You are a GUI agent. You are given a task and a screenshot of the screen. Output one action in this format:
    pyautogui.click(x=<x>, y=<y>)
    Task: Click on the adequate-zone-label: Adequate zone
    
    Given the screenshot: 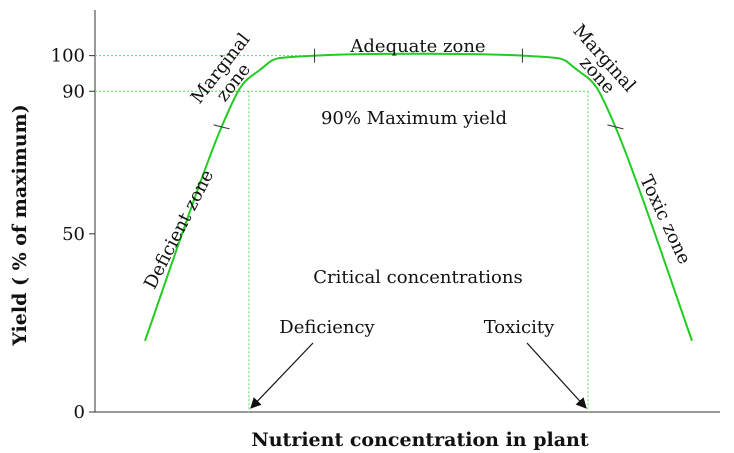 What is the action you would take?
    pyautogui.click(x=417, y=46)
    